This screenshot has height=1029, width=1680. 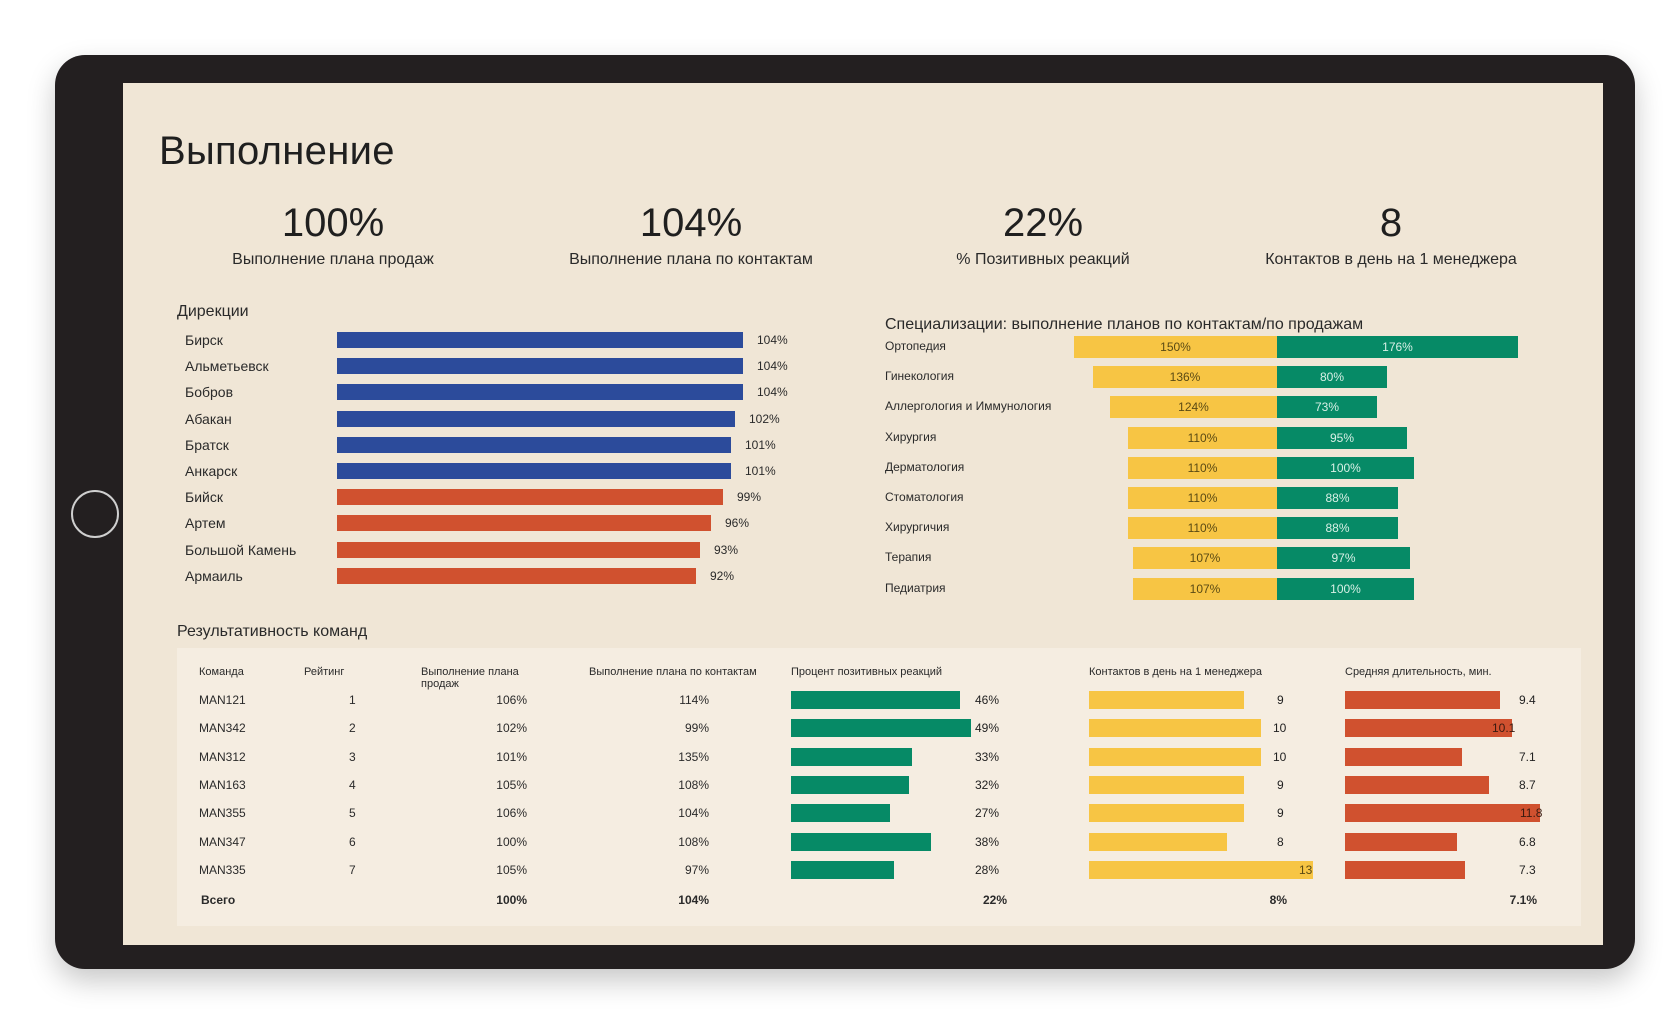 I want to click on specialization-row: Терапия 107% 97%, so click(x=1230, y=559).